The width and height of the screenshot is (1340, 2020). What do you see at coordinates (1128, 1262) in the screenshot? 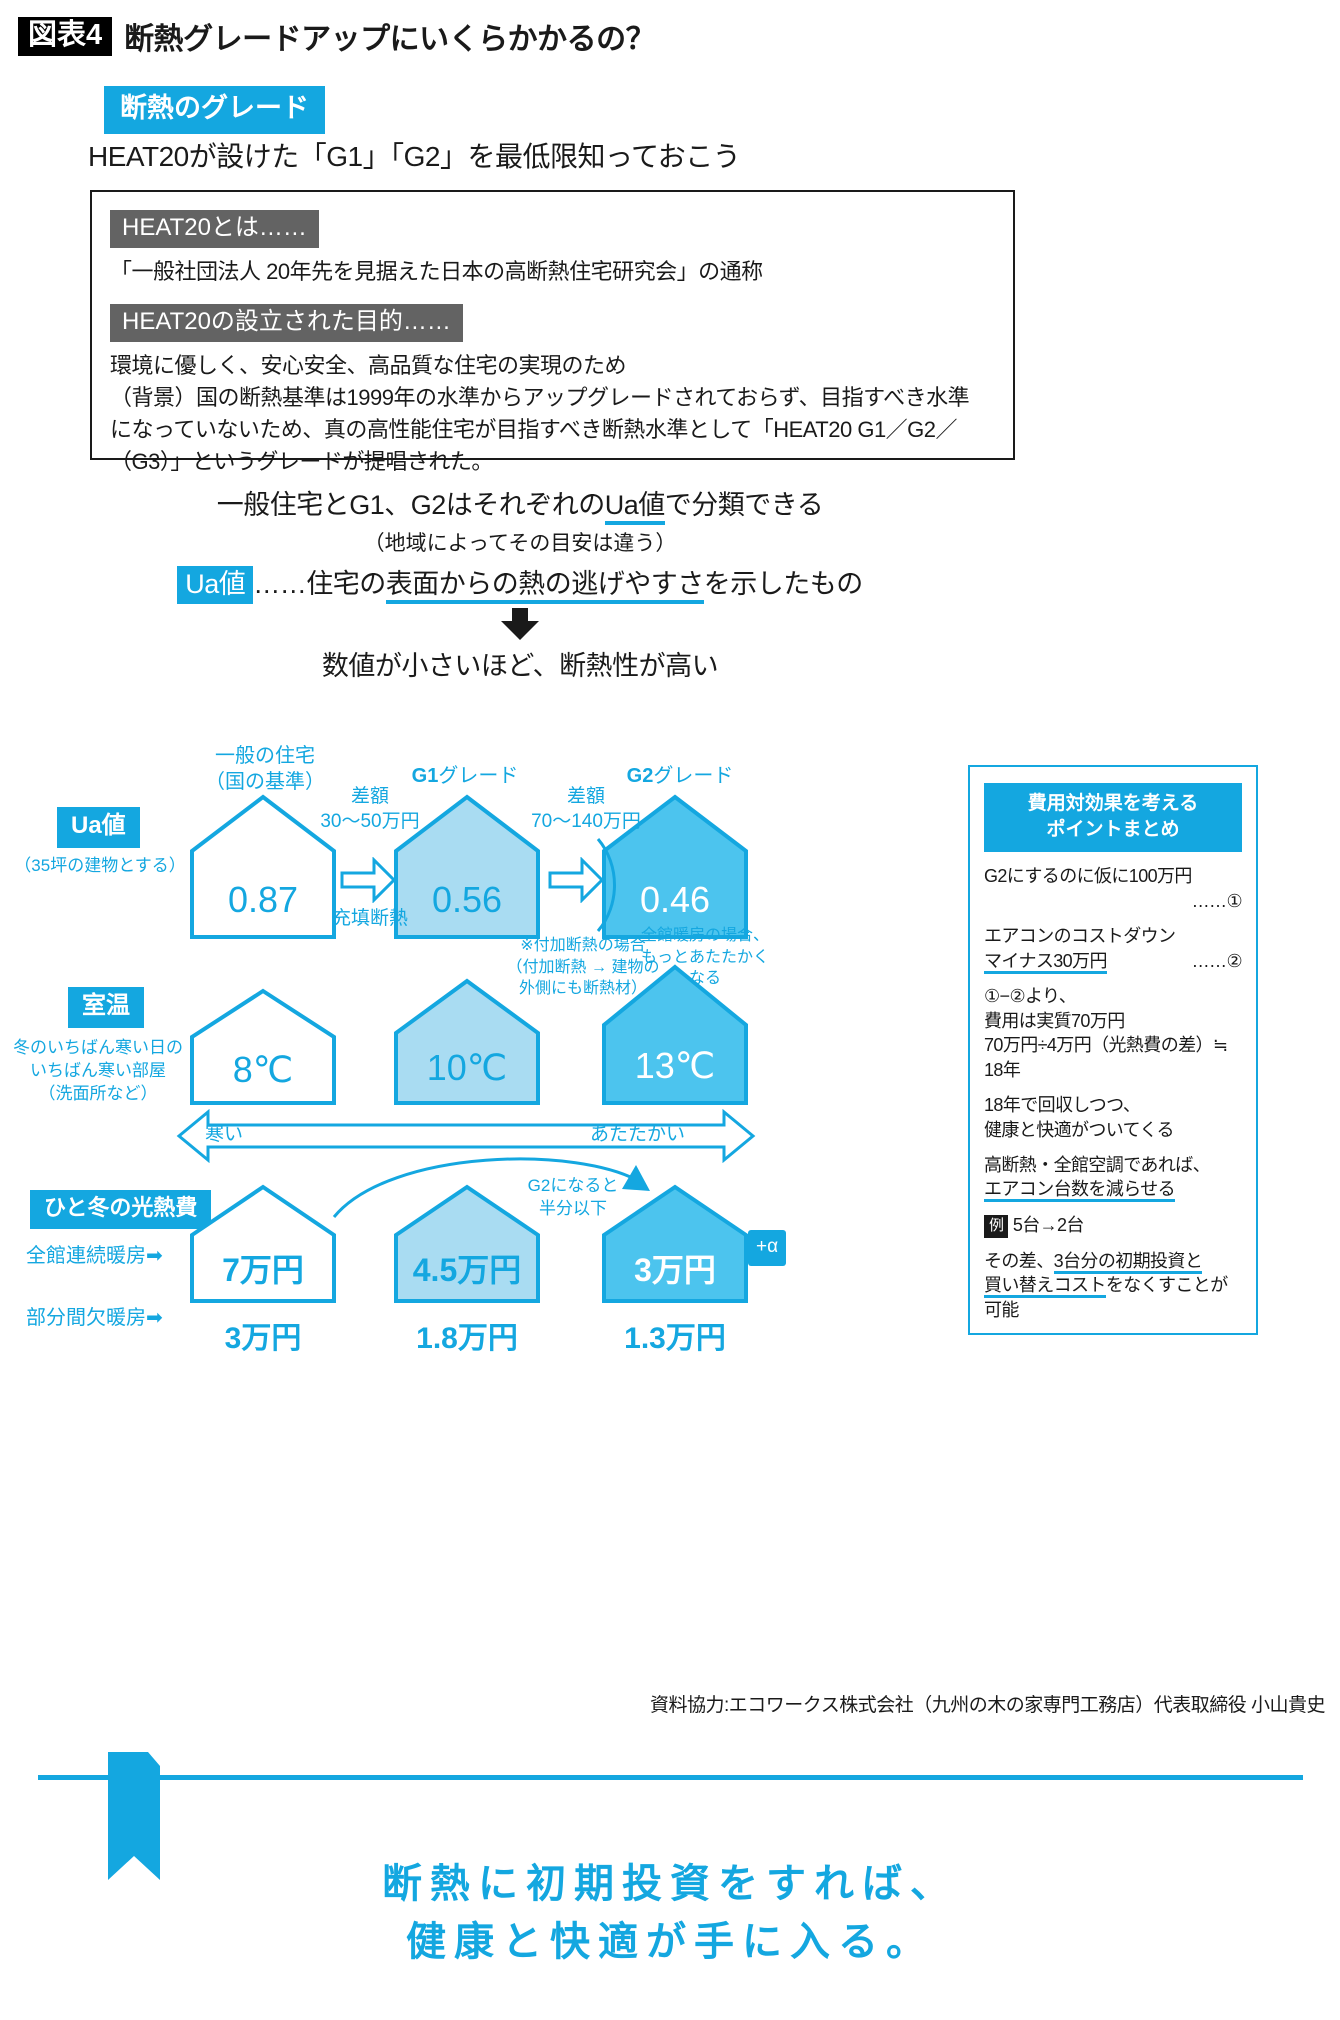
I see `sidebar-item-7-u1: 3台分の初期投資と` at bounding box center [1128, 1262].